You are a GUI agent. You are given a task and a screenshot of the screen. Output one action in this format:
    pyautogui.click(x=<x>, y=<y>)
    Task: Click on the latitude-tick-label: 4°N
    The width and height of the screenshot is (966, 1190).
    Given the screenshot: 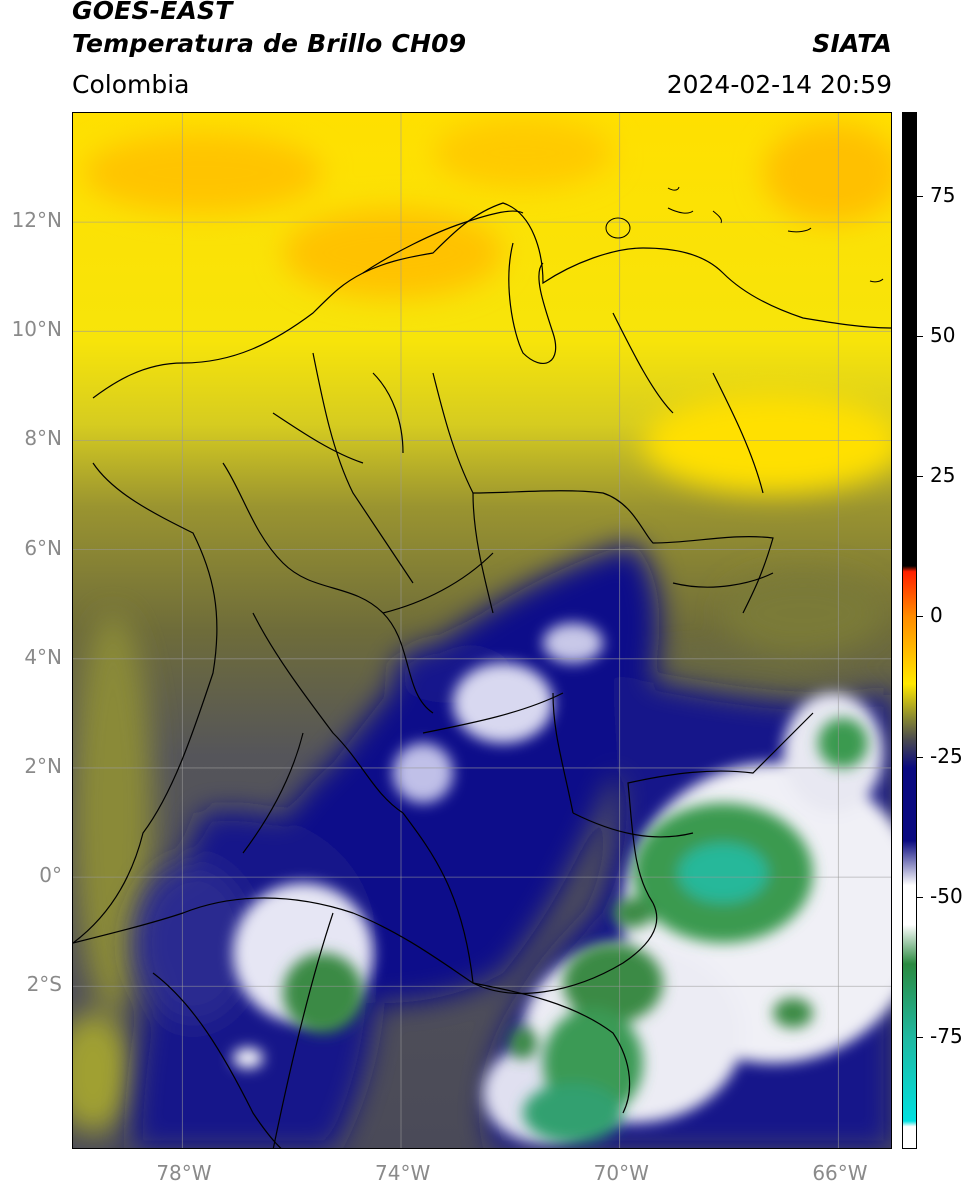 What is the action you would take?
    pyautogui.click(x=43, y=656)
    